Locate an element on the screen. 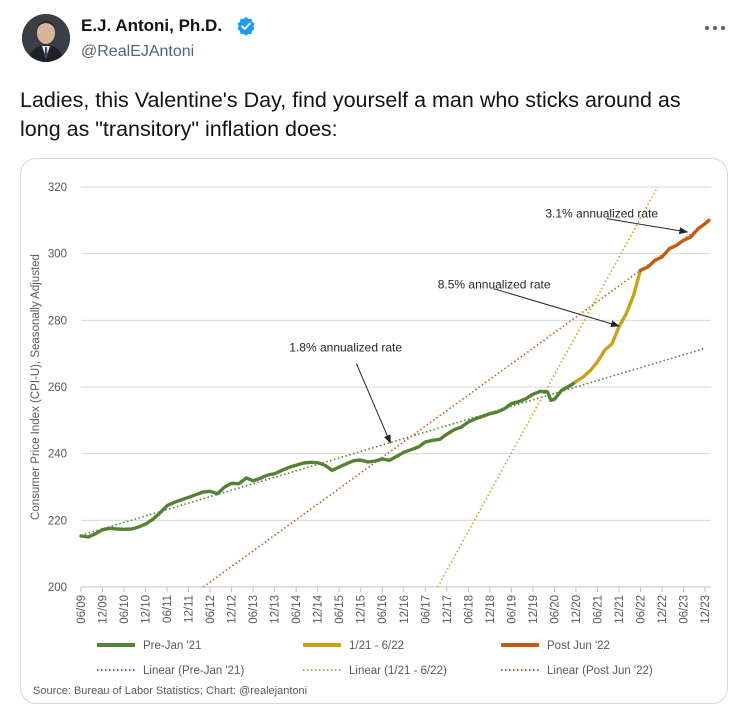 This screenshot has width=744, height=713. more-options-icon is located at coordinates (715, 28).